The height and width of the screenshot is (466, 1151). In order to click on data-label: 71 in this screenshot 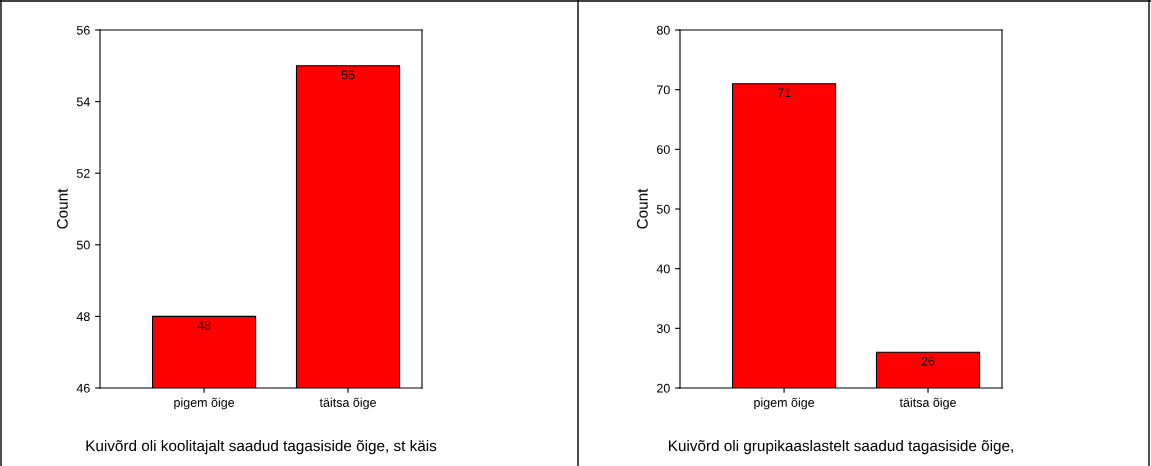, I will do `click(784, 93)`.